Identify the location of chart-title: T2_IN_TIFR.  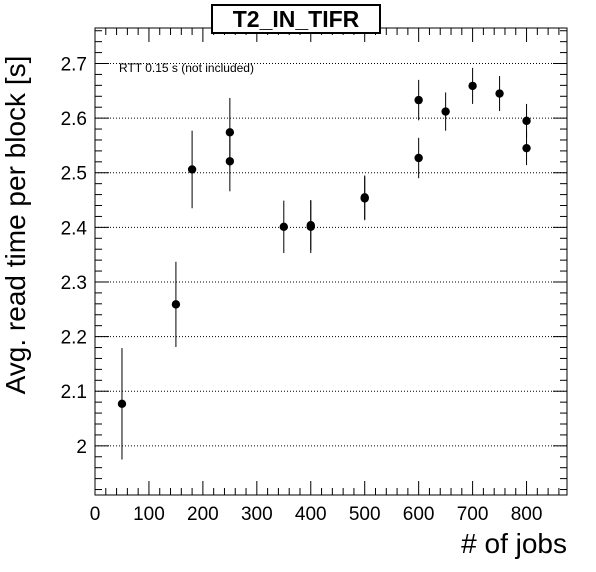
(296, 19).